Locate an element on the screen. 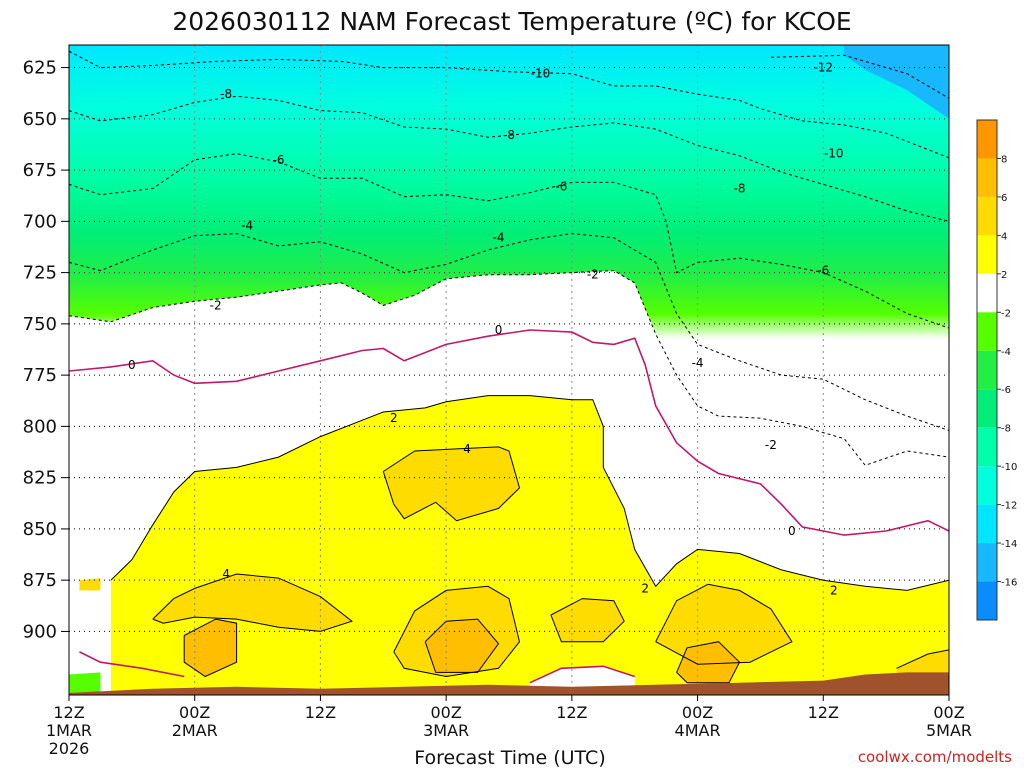 This screenshot has width=1024, height=768. colorbar-label: -10 is located at coordinates (1009, 467).